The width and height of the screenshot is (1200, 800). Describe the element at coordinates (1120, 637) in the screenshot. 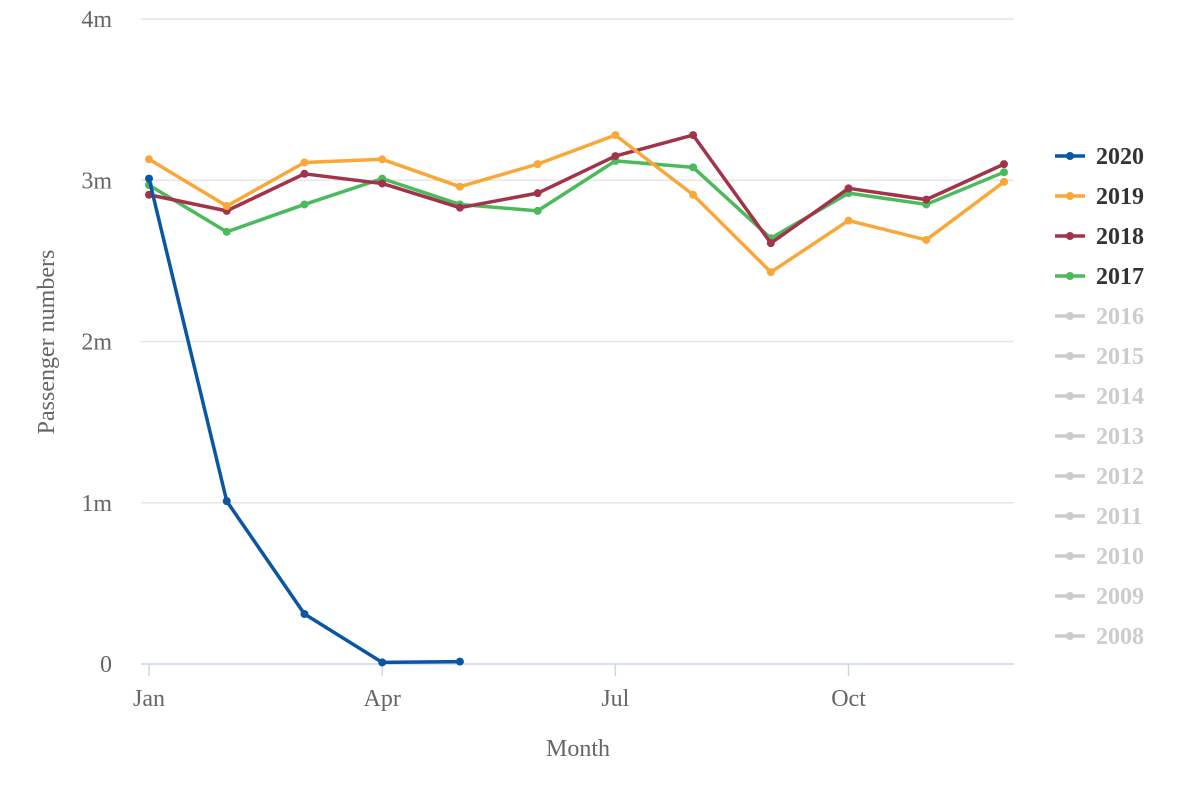

I see `legend-label-2008: 2008` at that location.